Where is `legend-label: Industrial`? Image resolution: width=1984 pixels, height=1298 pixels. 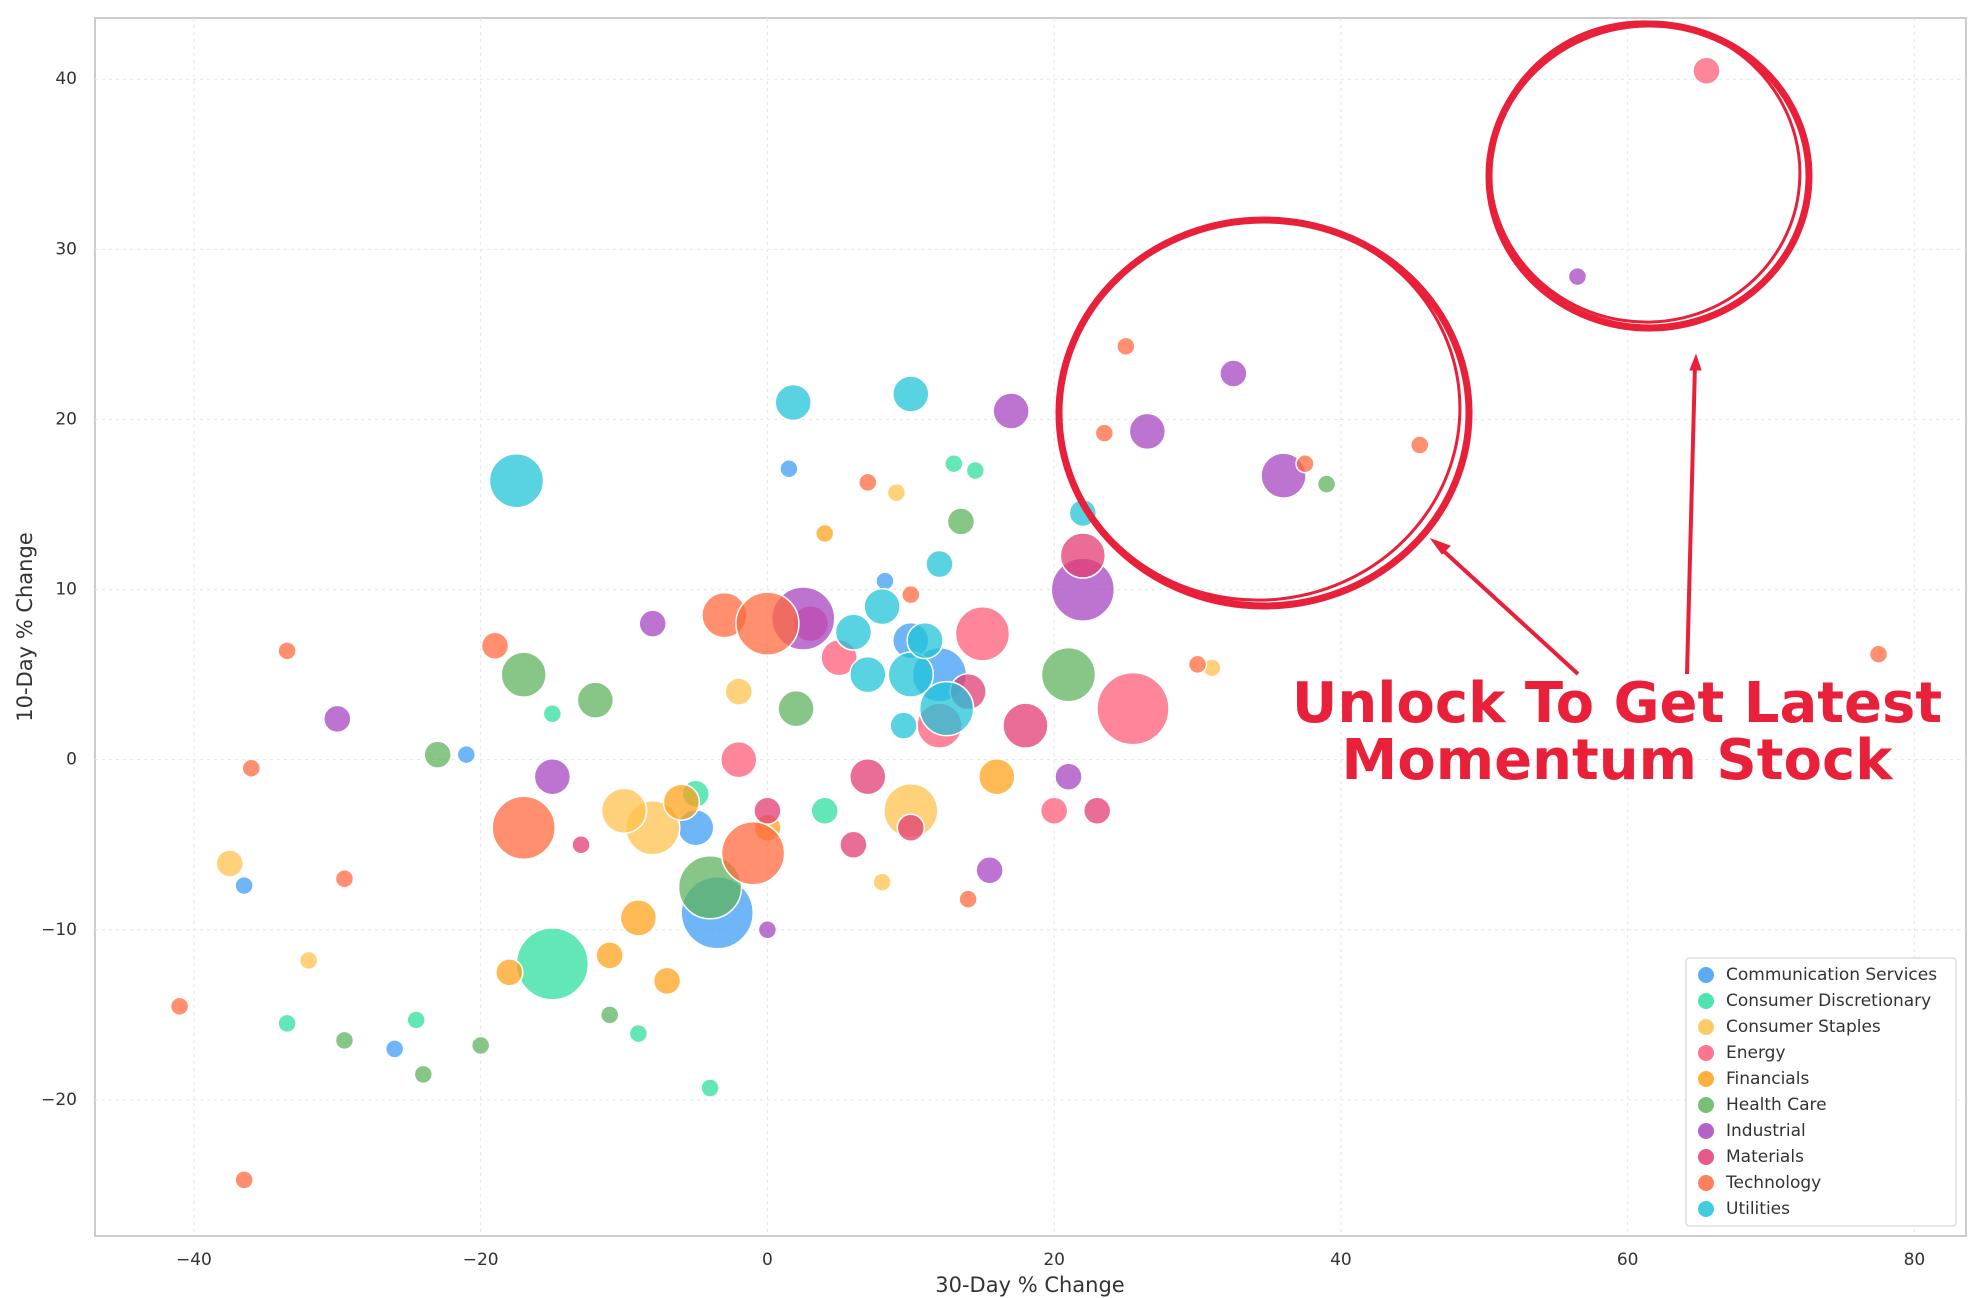 legend-label: Industrial is located at coordinates (1766, 1131).